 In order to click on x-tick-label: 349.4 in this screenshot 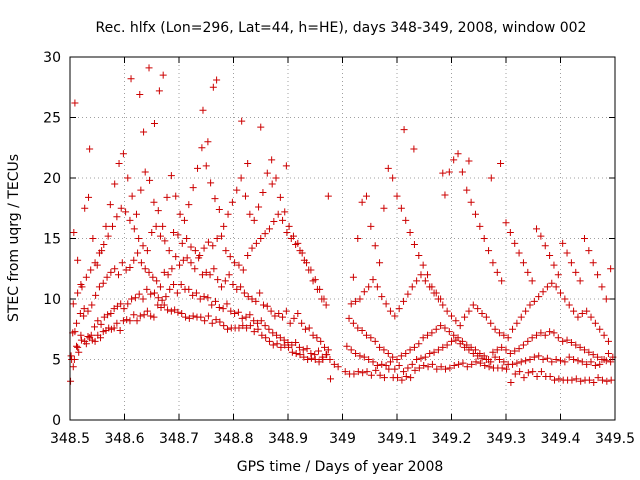, I will do `click(560, 439)`.